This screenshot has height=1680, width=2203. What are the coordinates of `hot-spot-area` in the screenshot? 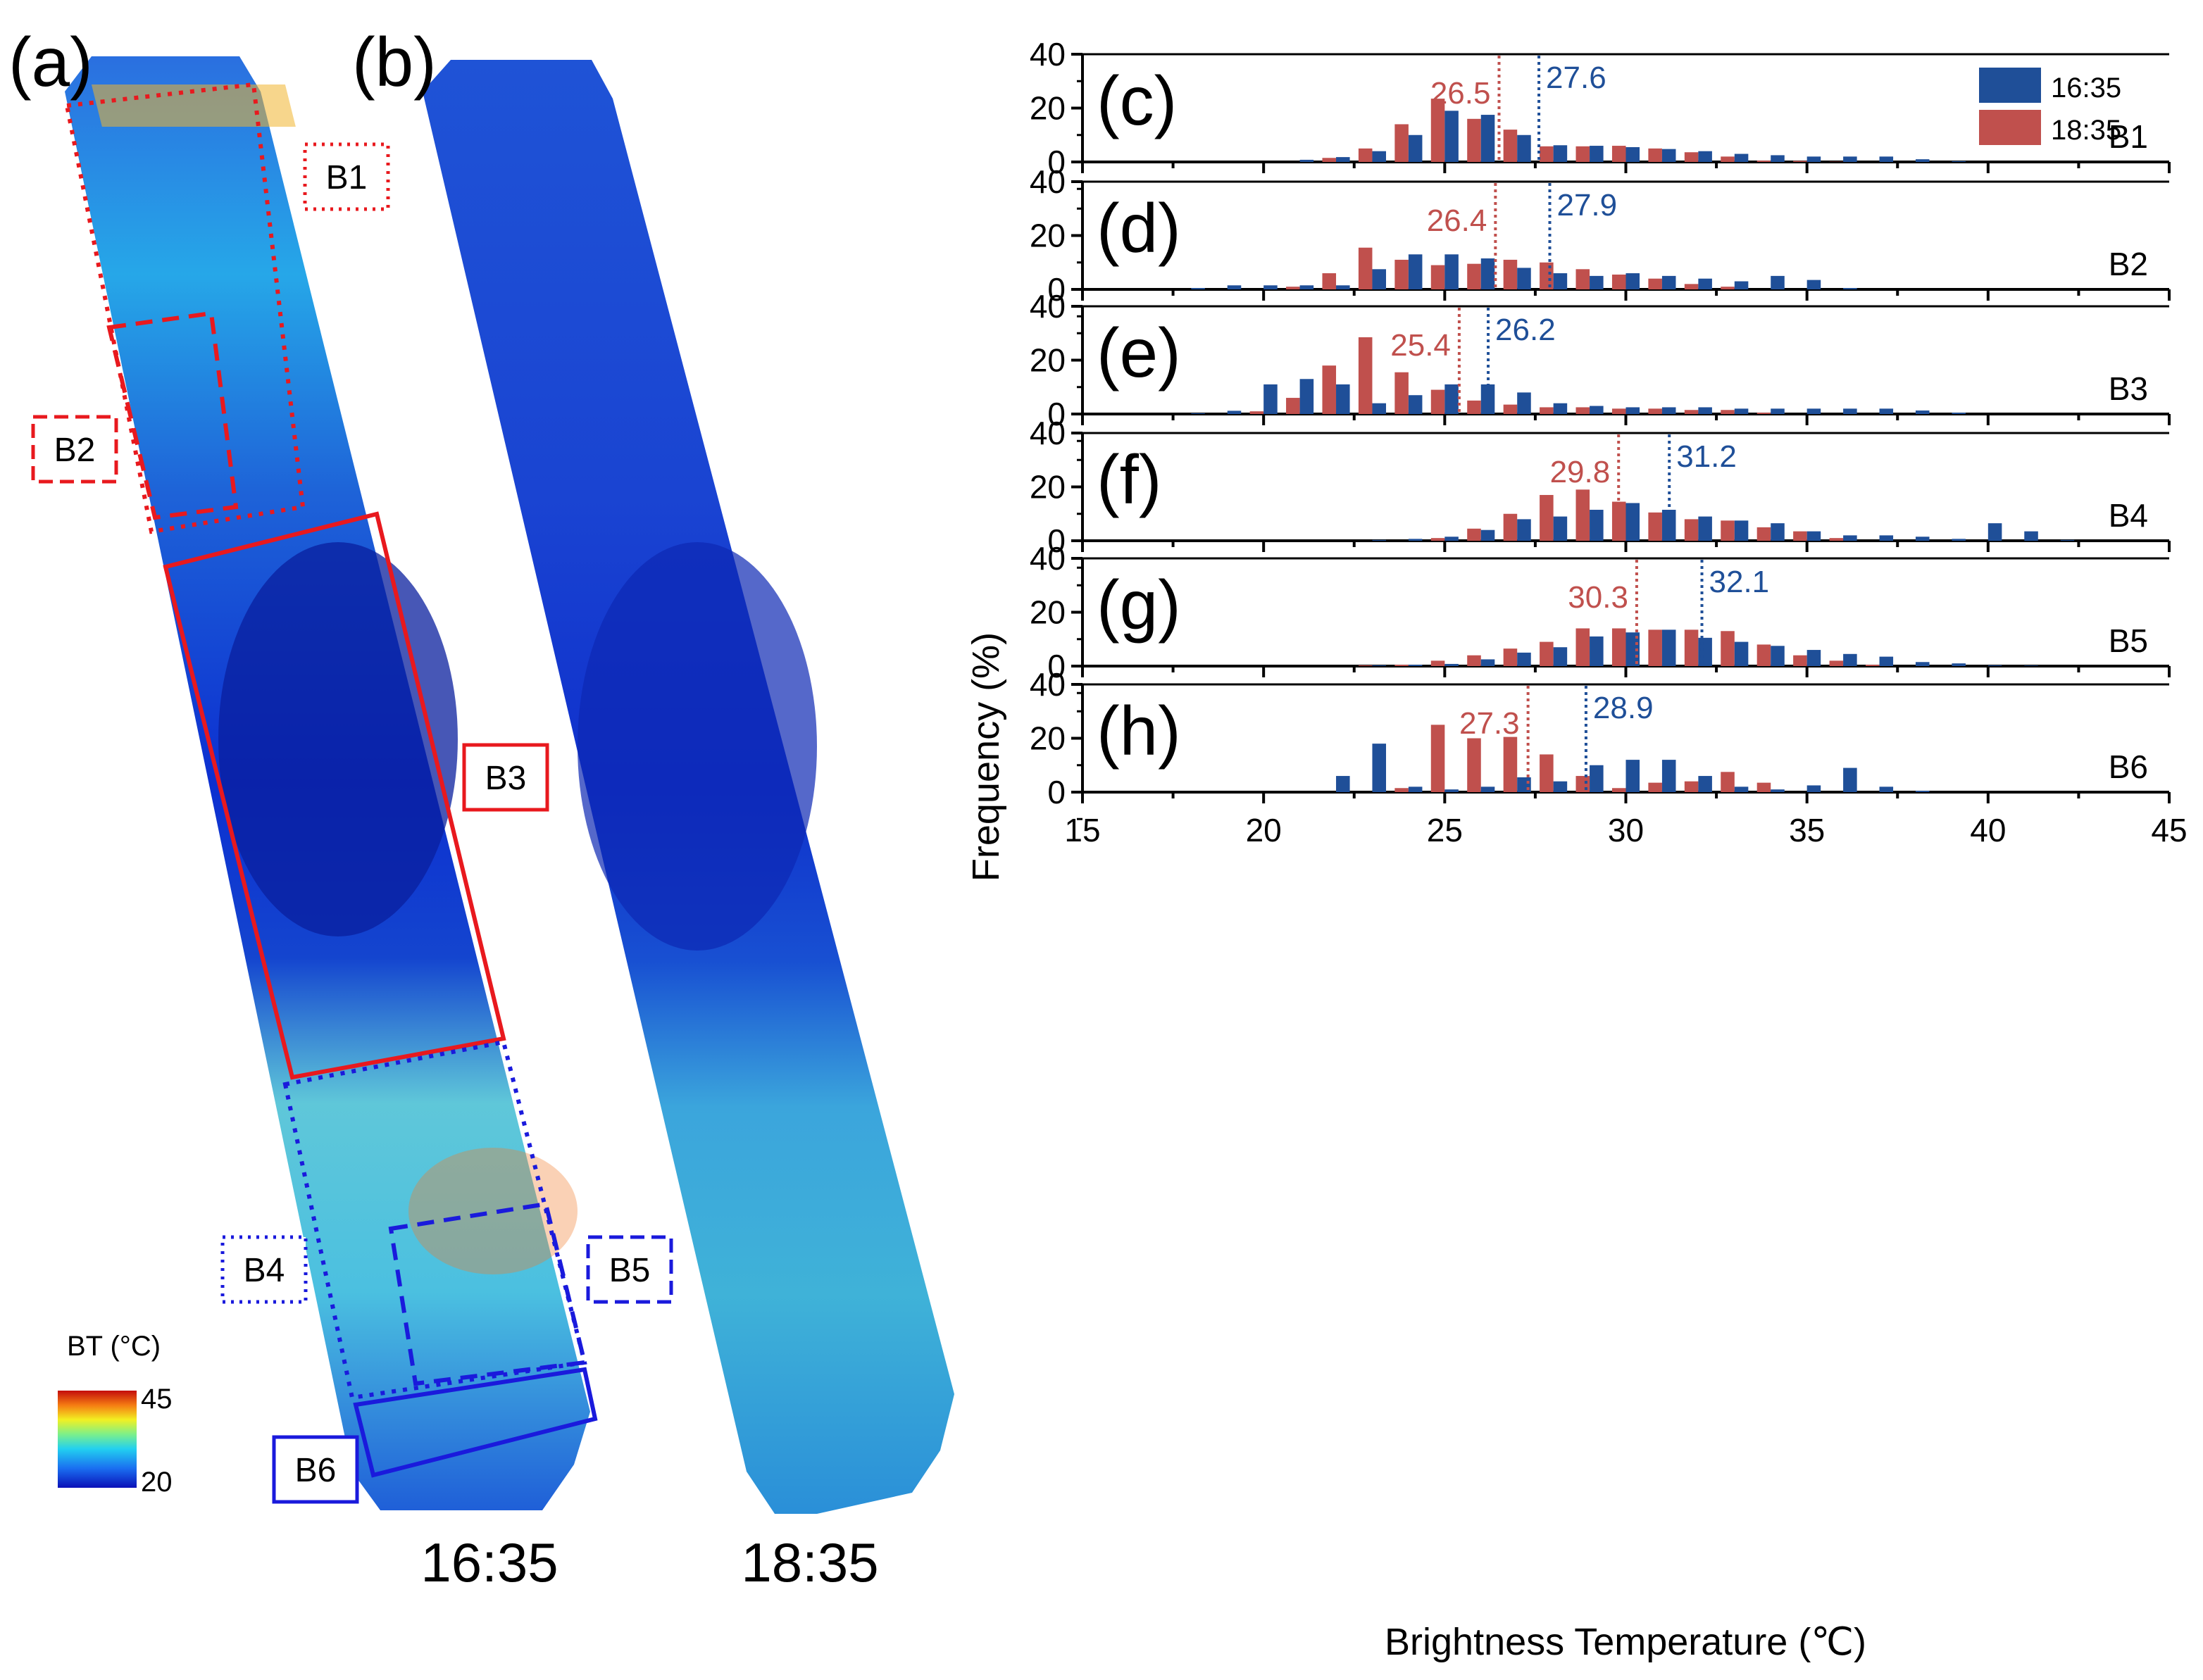 It's located at (493, 1211).